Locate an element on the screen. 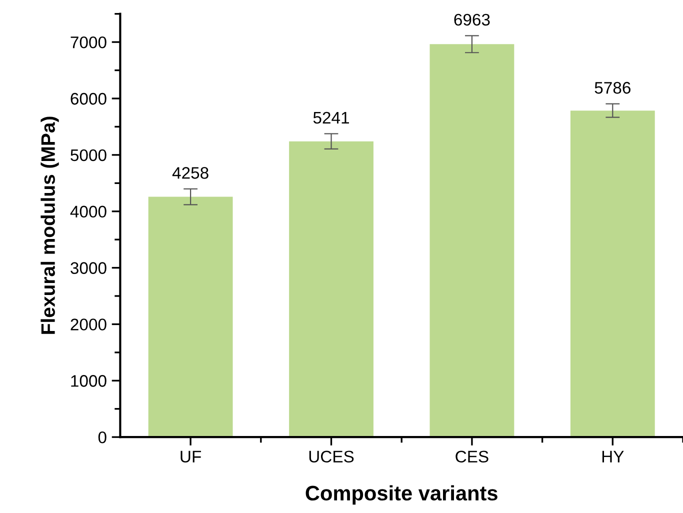 This screenshot has height=513, width=683. x-tick-label: UF is located at coordinates (190, 456).